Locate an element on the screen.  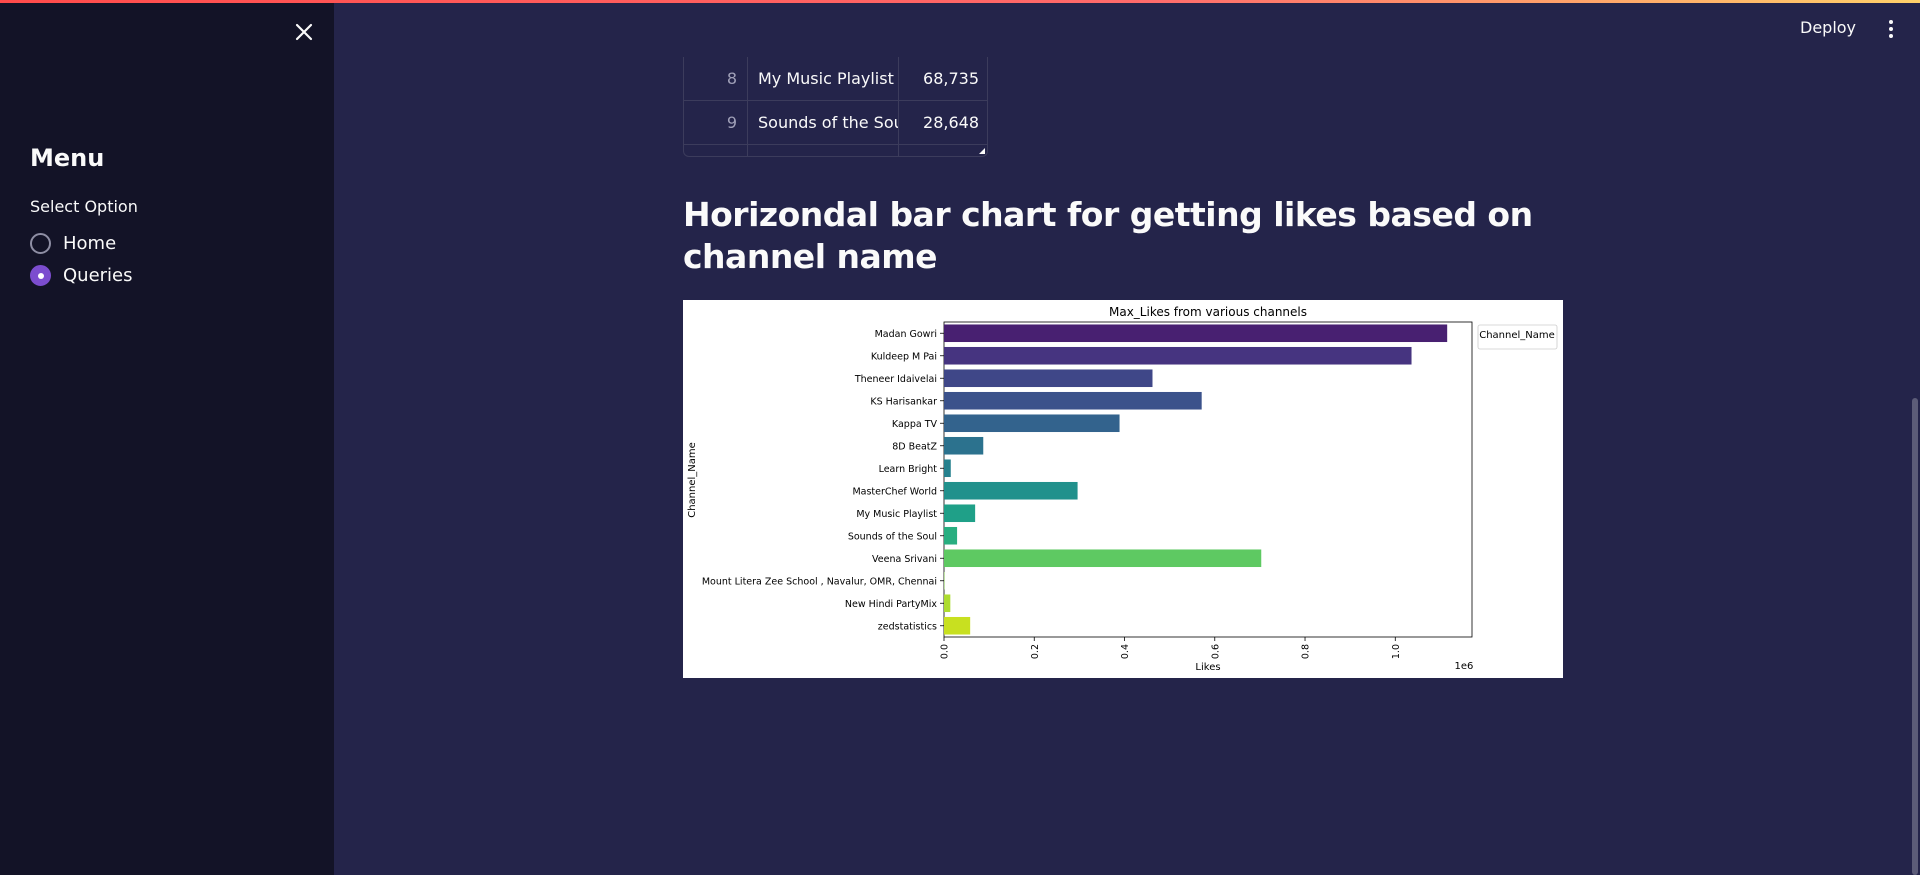
y-tick-label: Veena Srivani is located at coordinates (904, 559).